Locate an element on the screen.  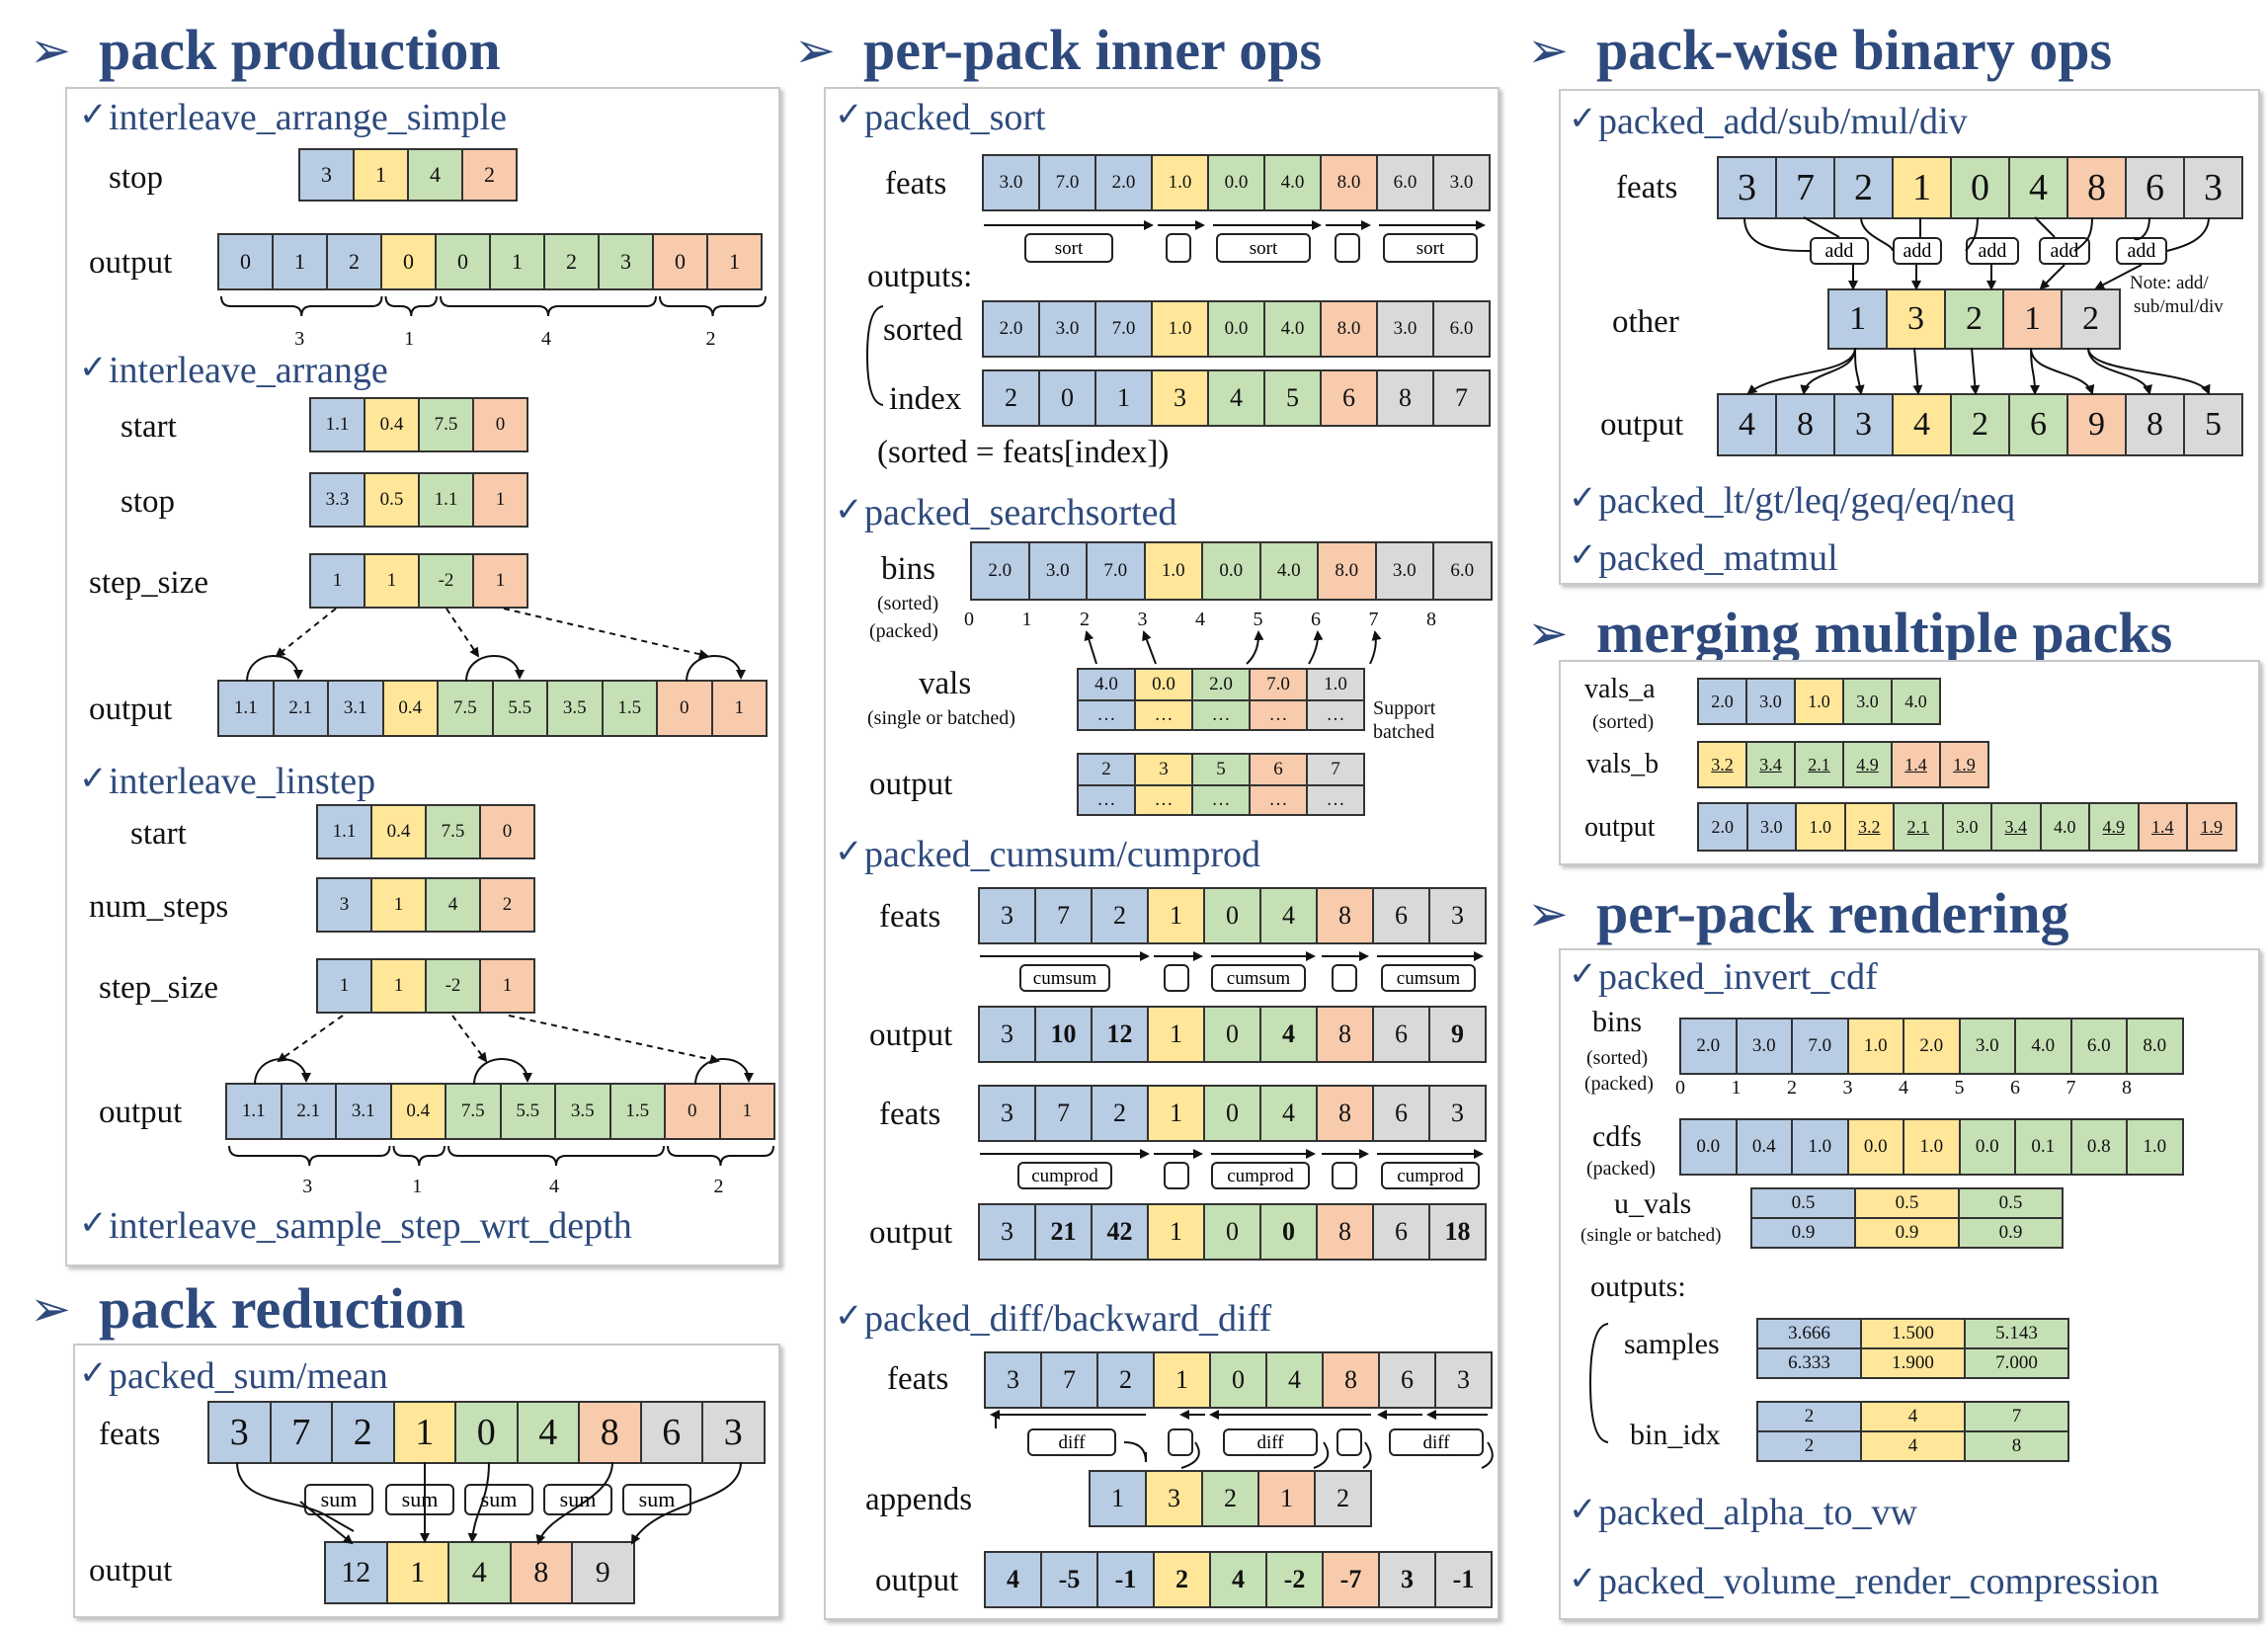
cell: 6 is located at coordinates (1402, 1035).